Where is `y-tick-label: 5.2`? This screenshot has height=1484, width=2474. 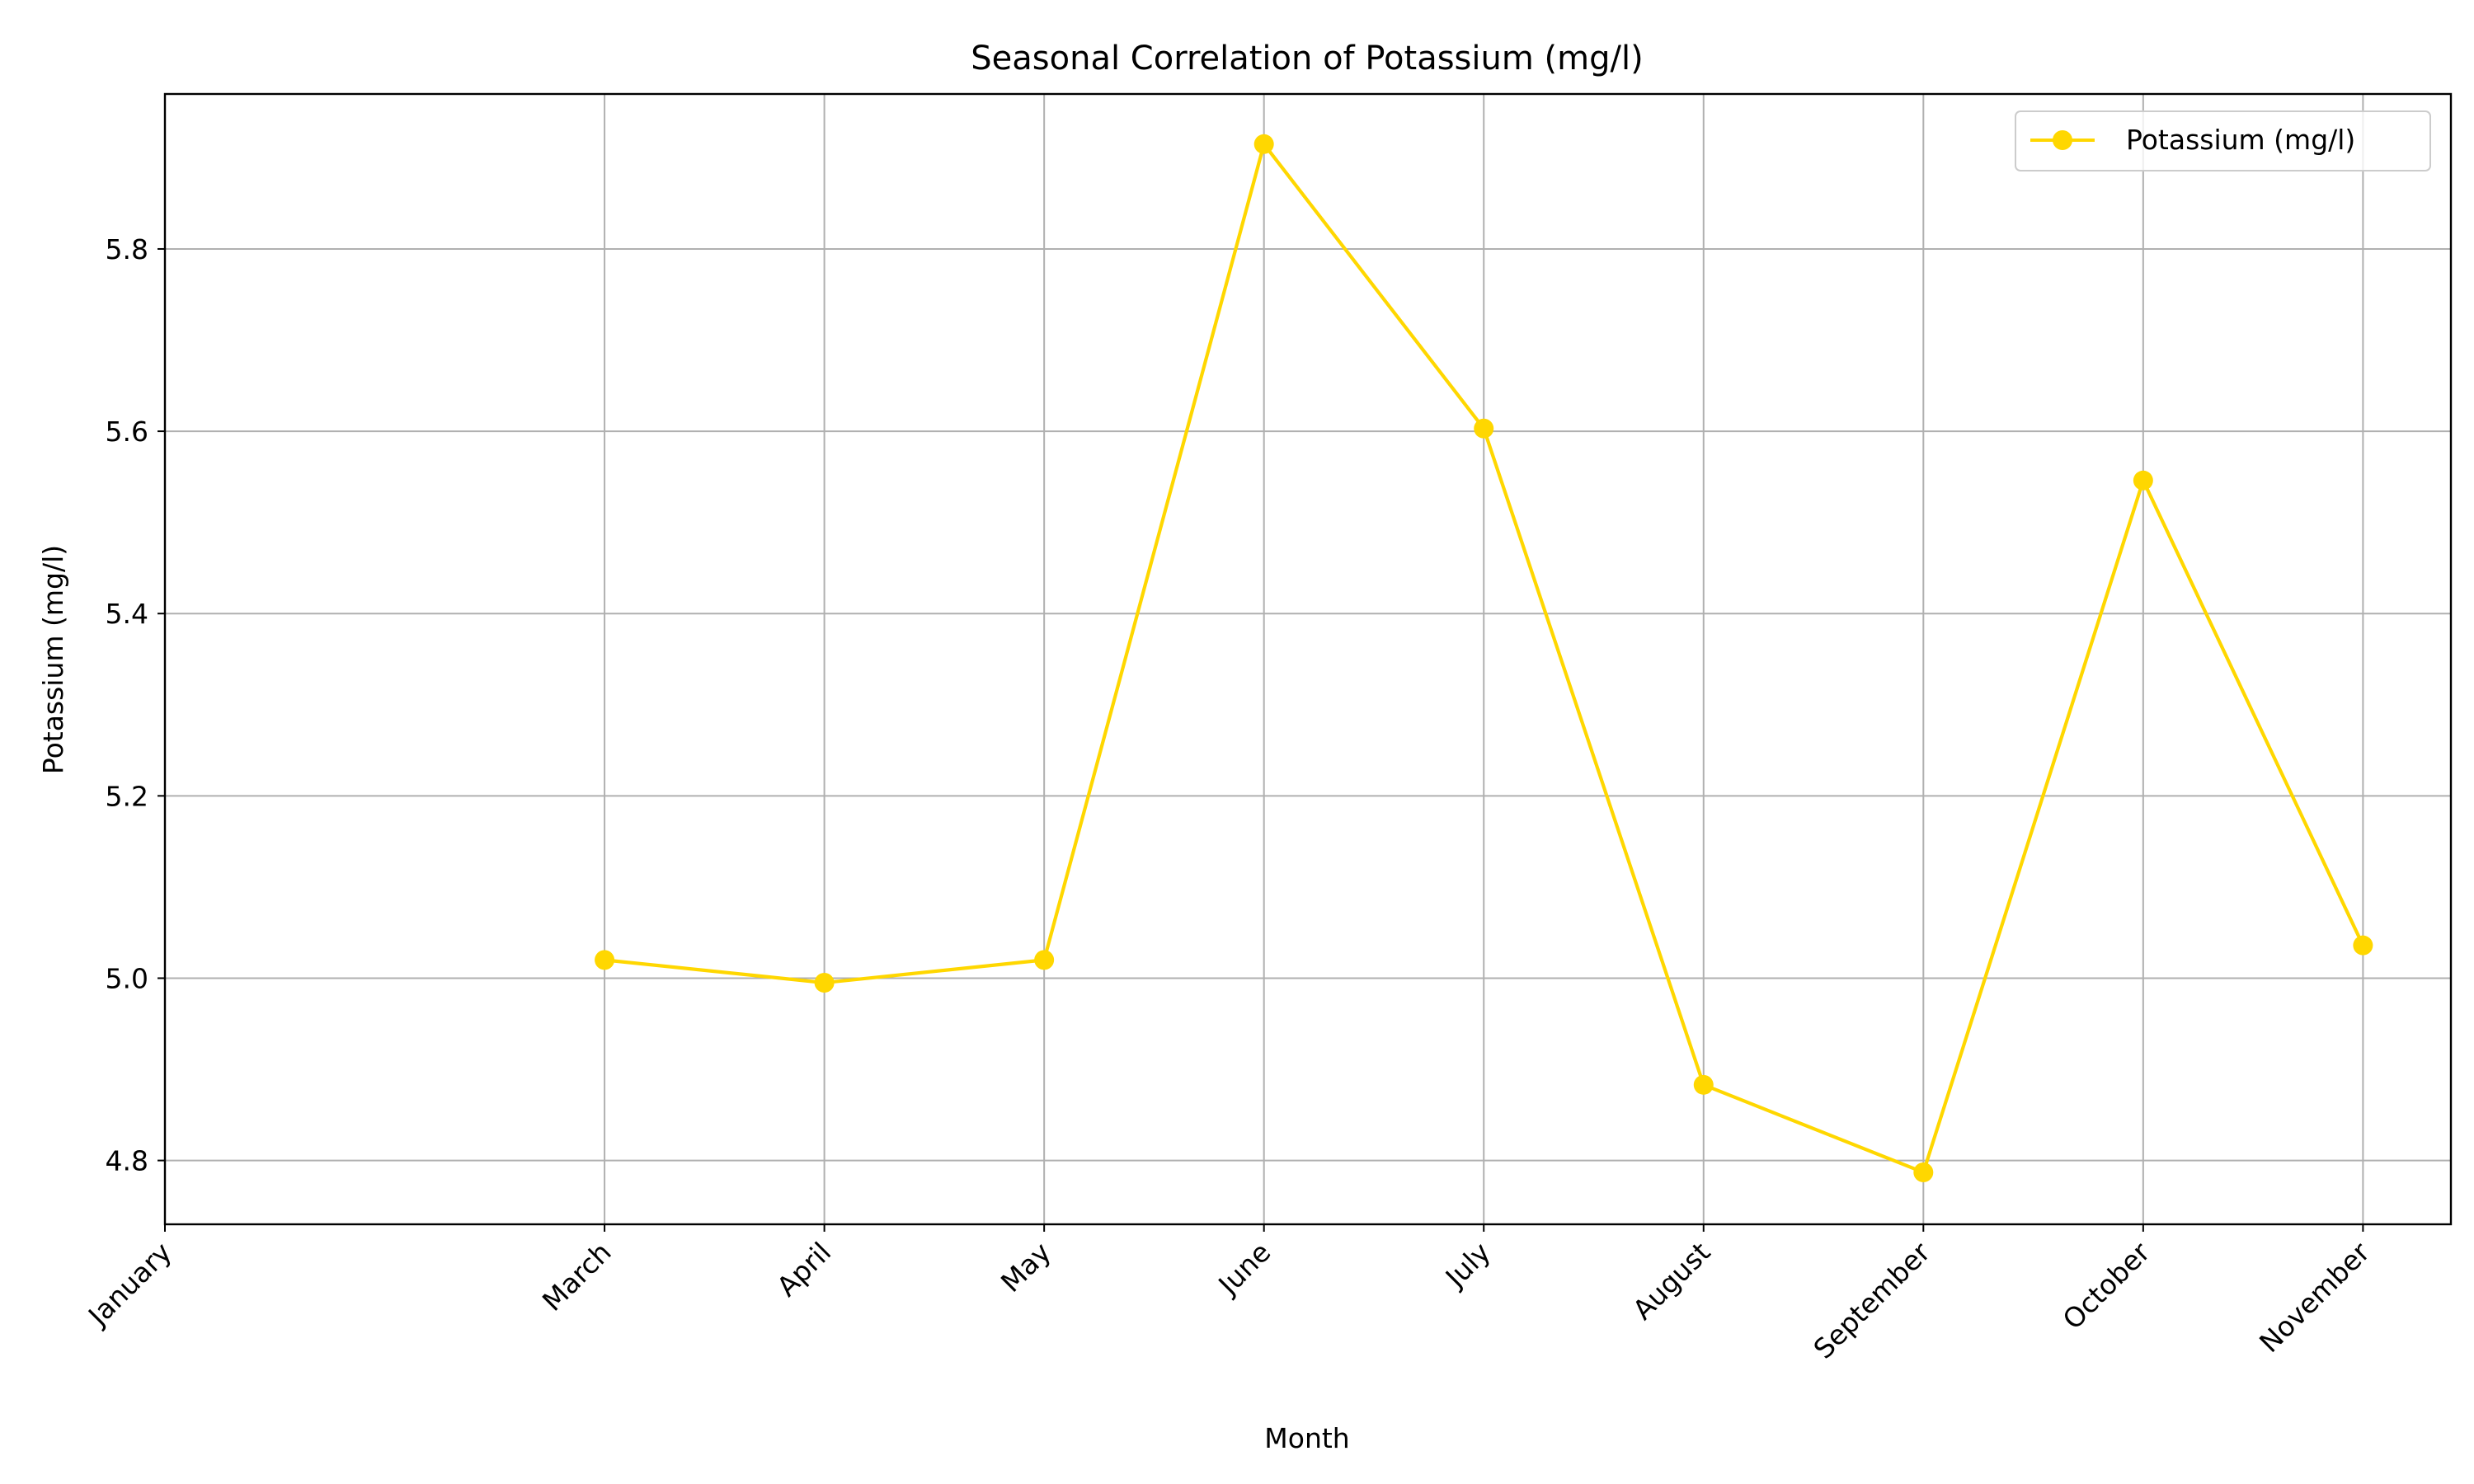 y-tick-label: 5.2 is located at coordinates (127, 796).